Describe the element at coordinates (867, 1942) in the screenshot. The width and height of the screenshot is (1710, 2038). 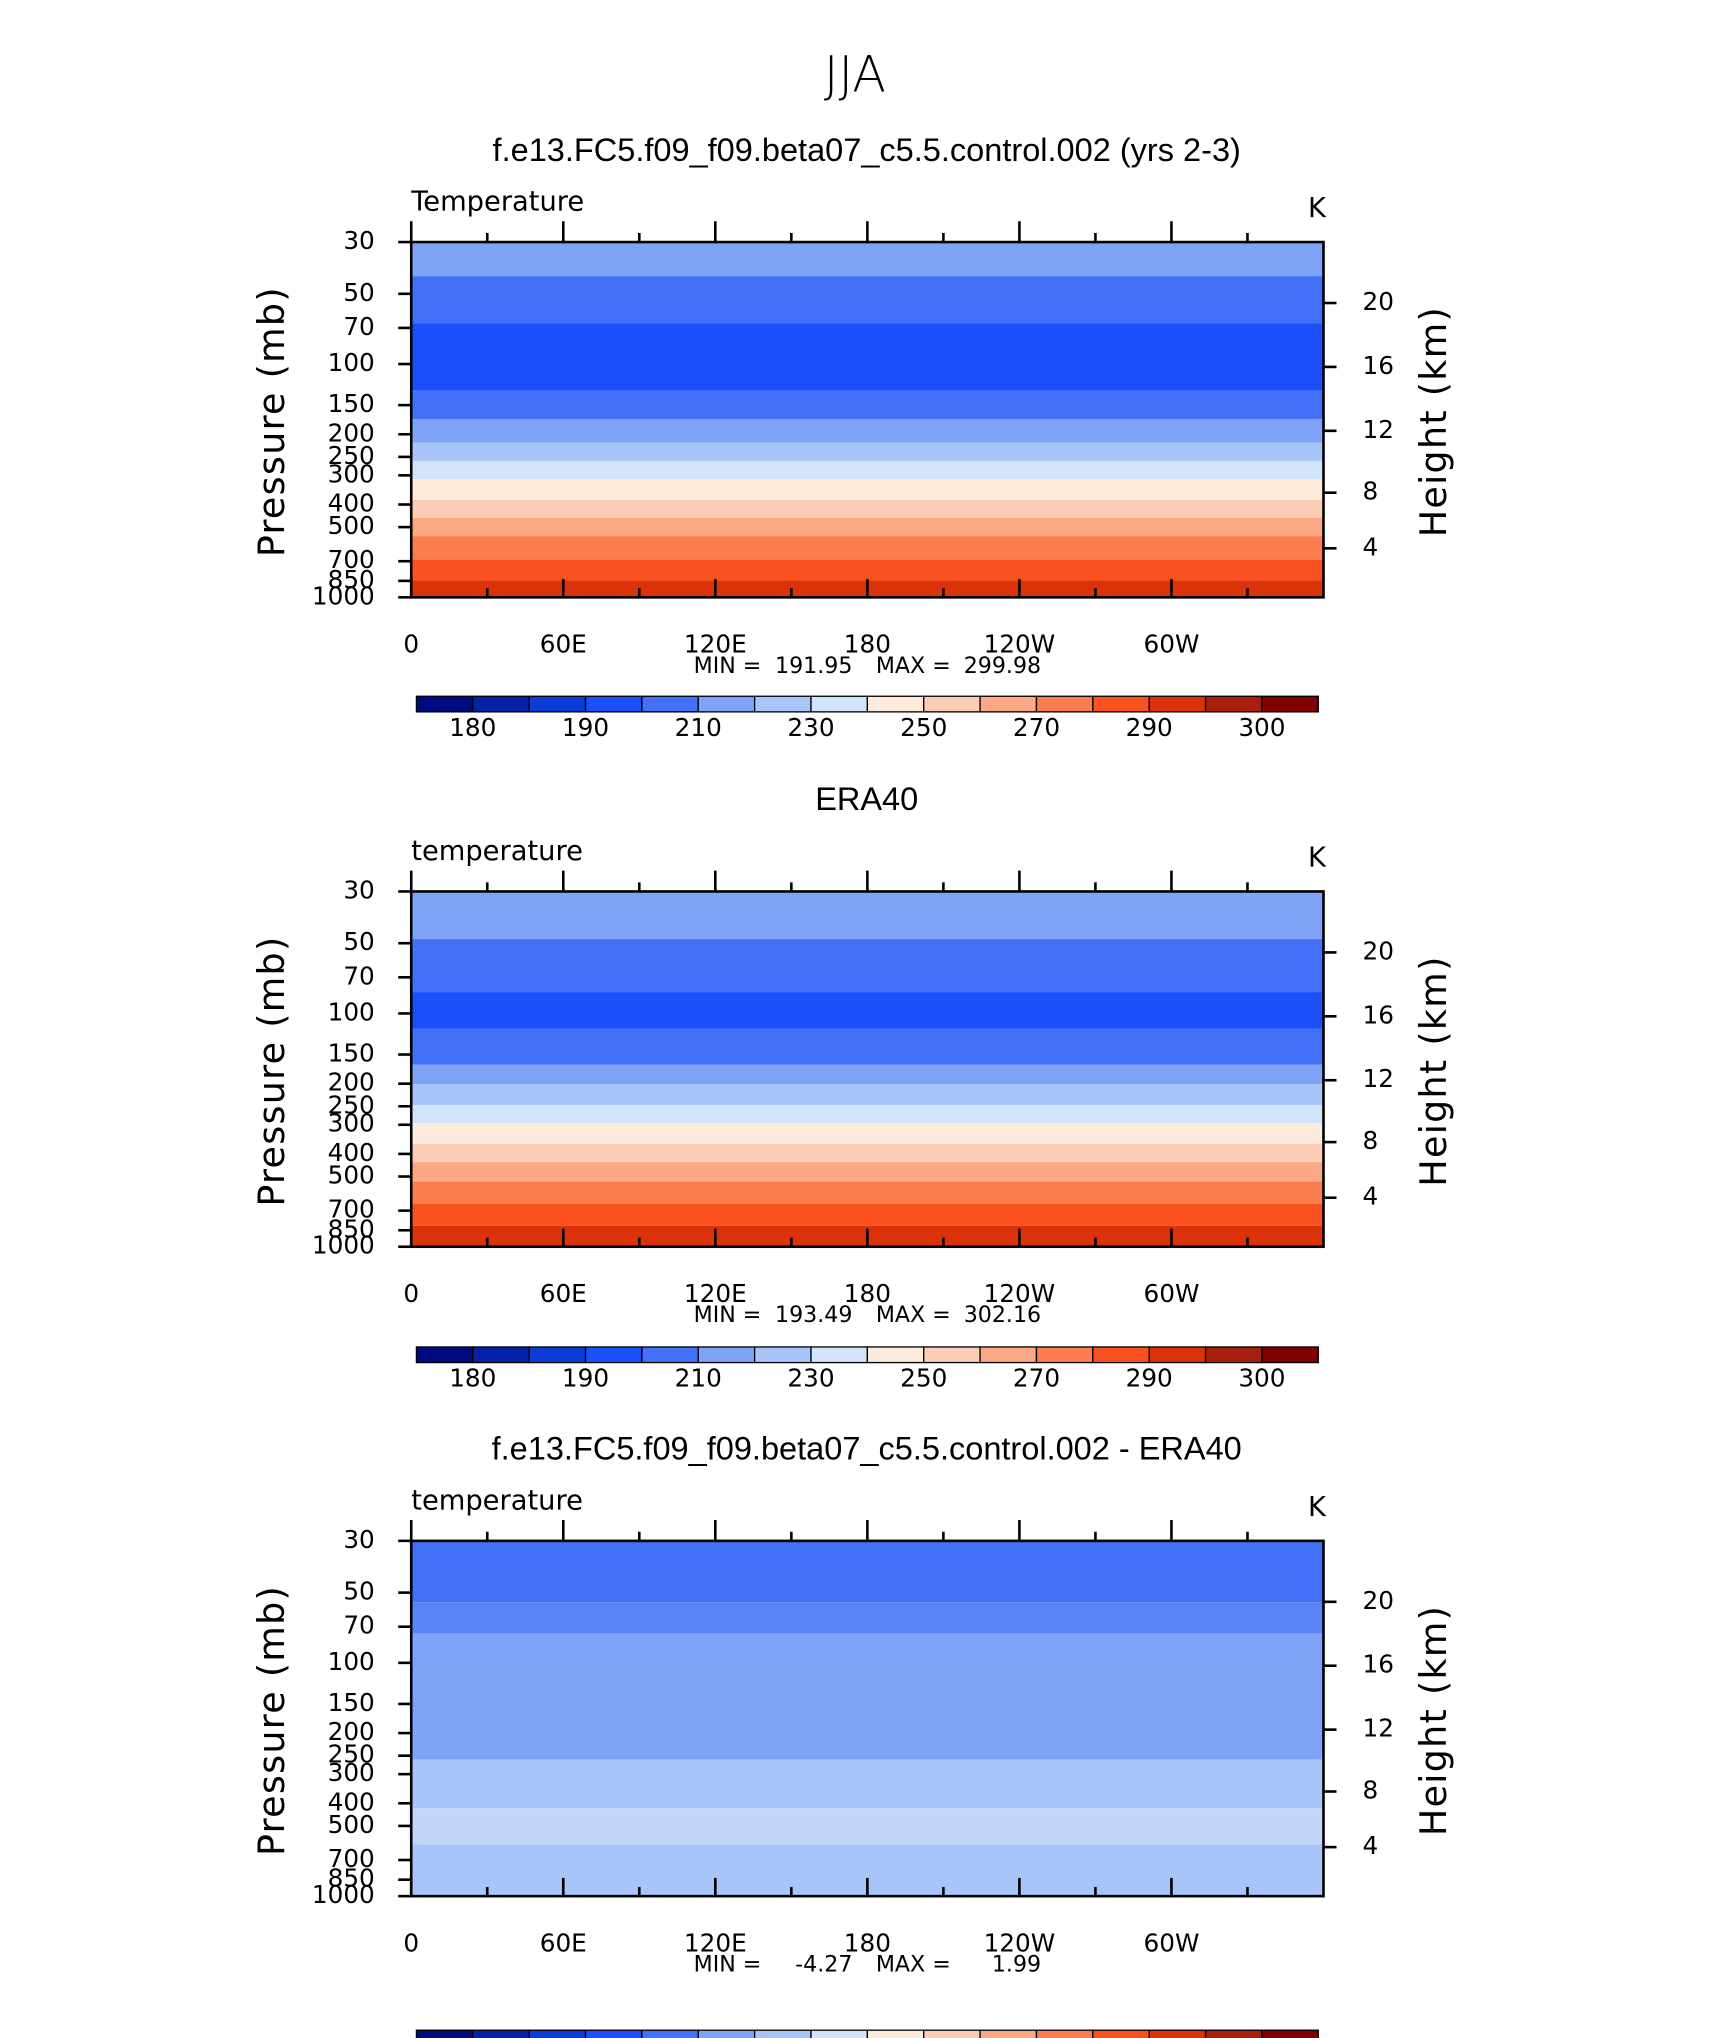
I see `x-tick-label: 180` at that location.